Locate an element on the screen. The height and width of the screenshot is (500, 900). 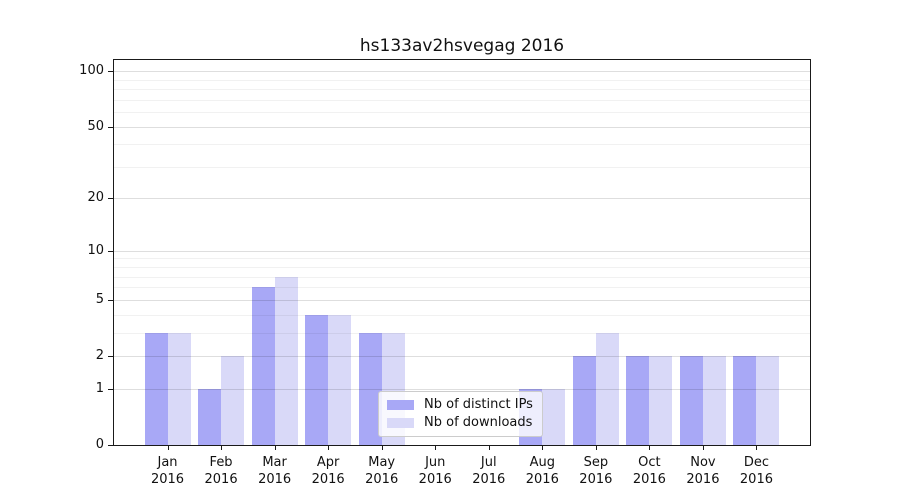
legend-item-downloads: Nb of downloads is located at coordinates (460, 422).